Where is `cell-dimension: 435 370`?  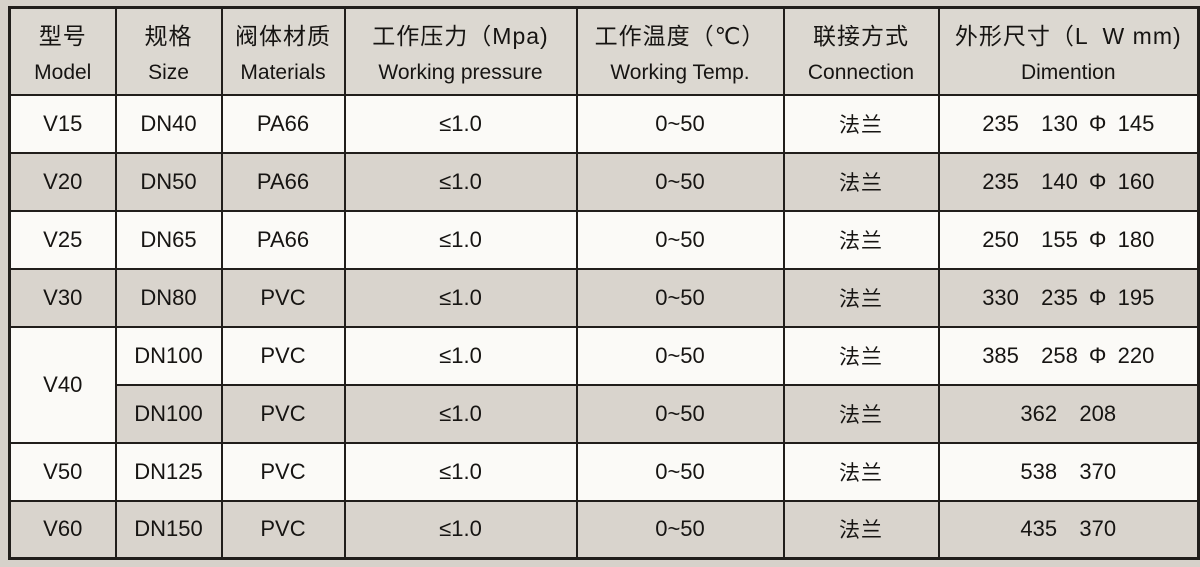 cell-dimension: 435 370 is located at coordinates (1068, 529).